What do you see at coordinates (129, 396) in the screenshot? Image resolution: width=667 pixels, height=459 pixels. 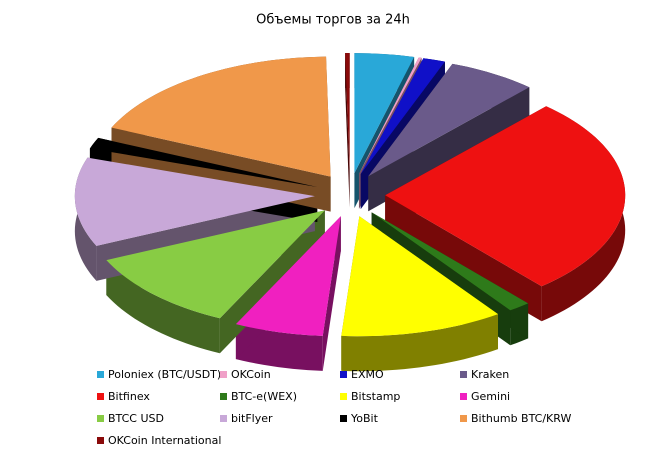 I see `legend-label: Bitfinex` at bounding box center [129, 396].